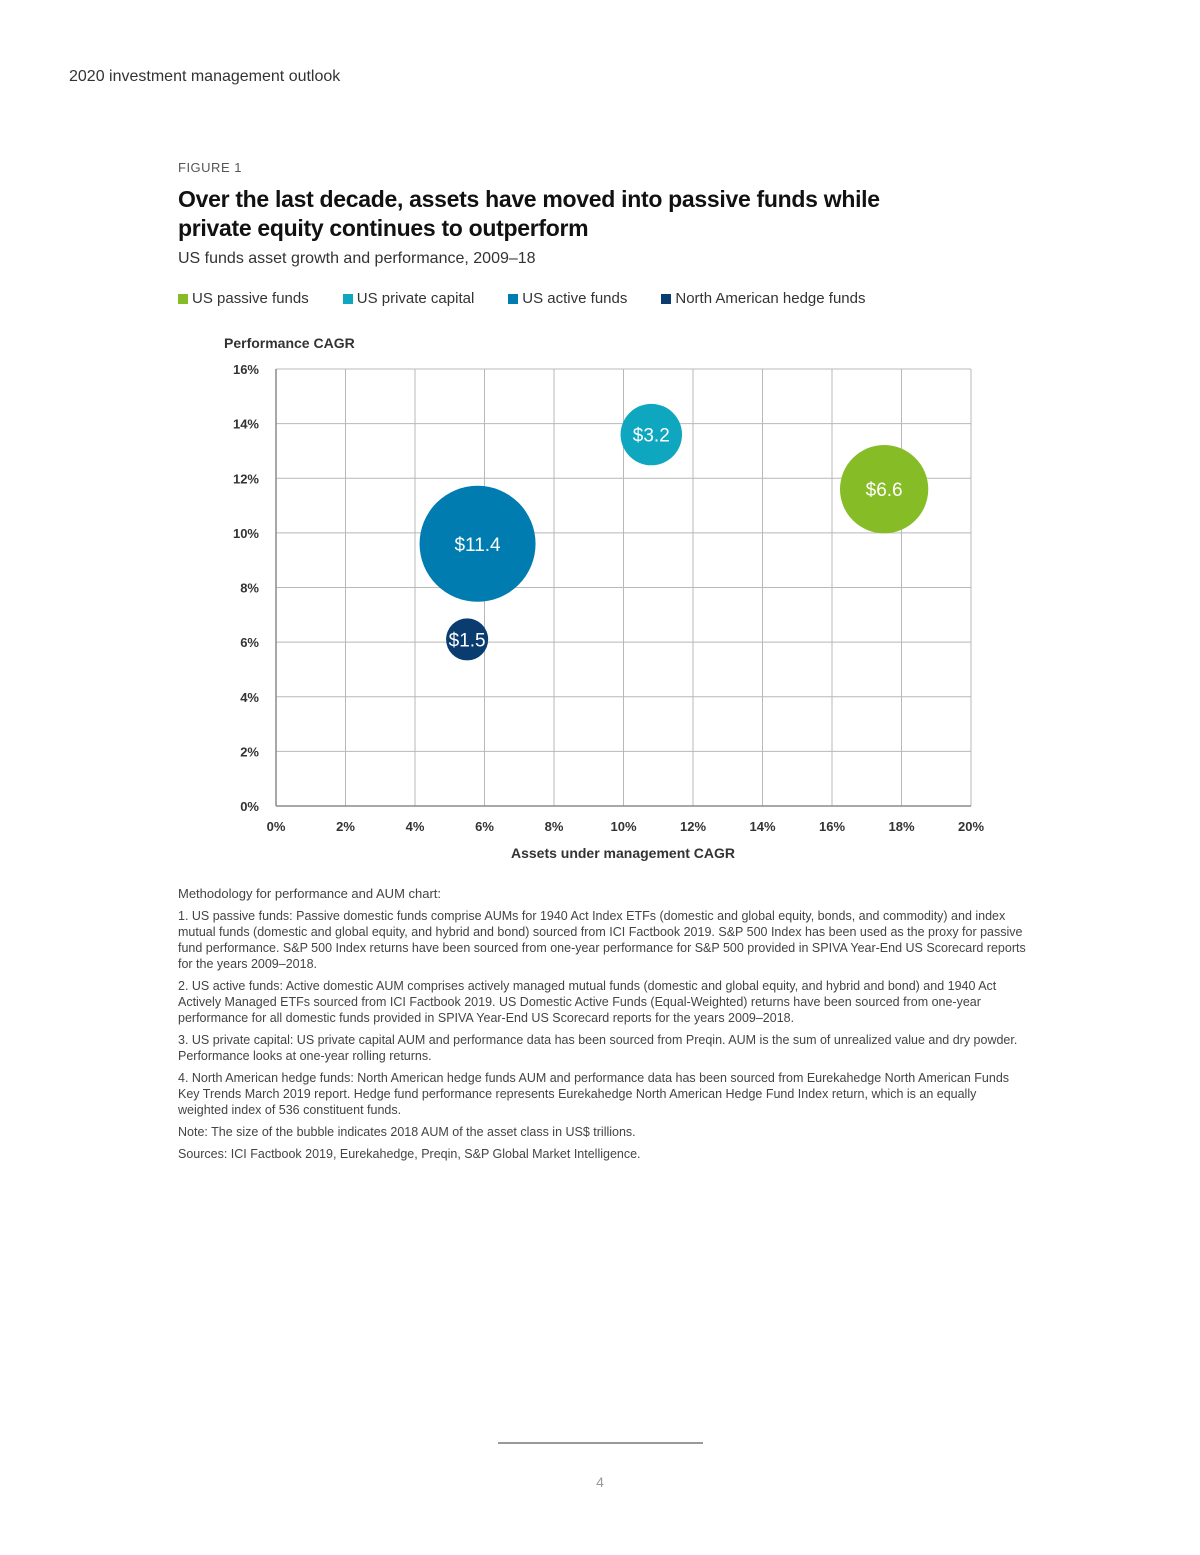 Image resolution: width=1200 pixels, height=1555 pixels. I want to click on legend-label-active: US active funds, so click(575, 298).